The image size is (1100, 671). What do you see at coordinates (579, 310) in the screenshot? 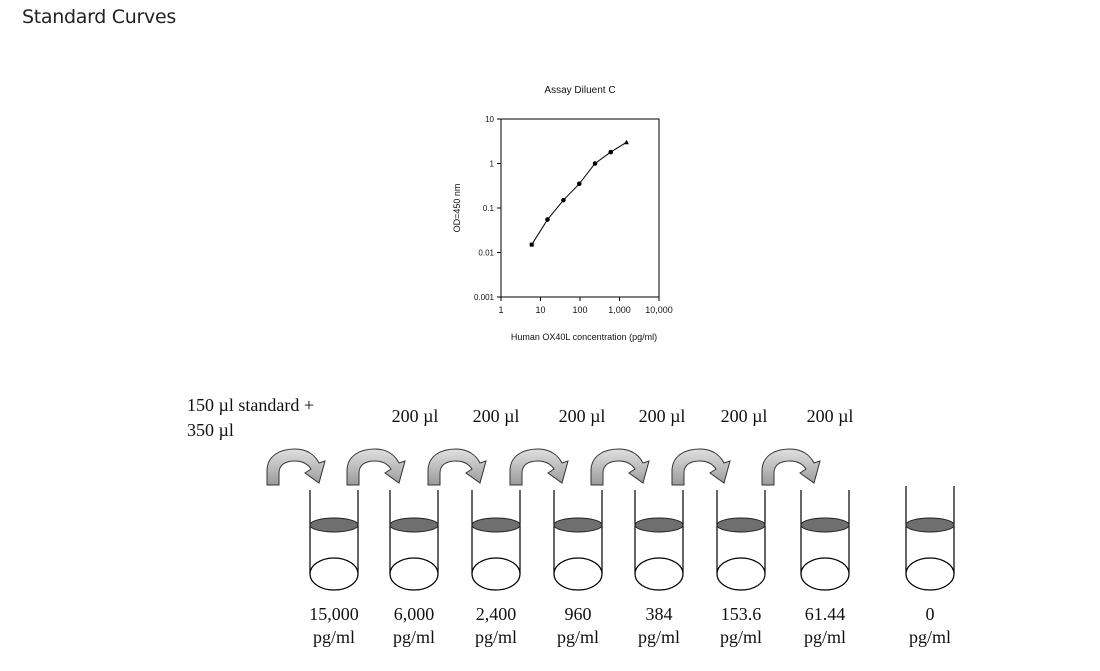
I see `x-tick-label: 100` at bounding box center [579, 310].